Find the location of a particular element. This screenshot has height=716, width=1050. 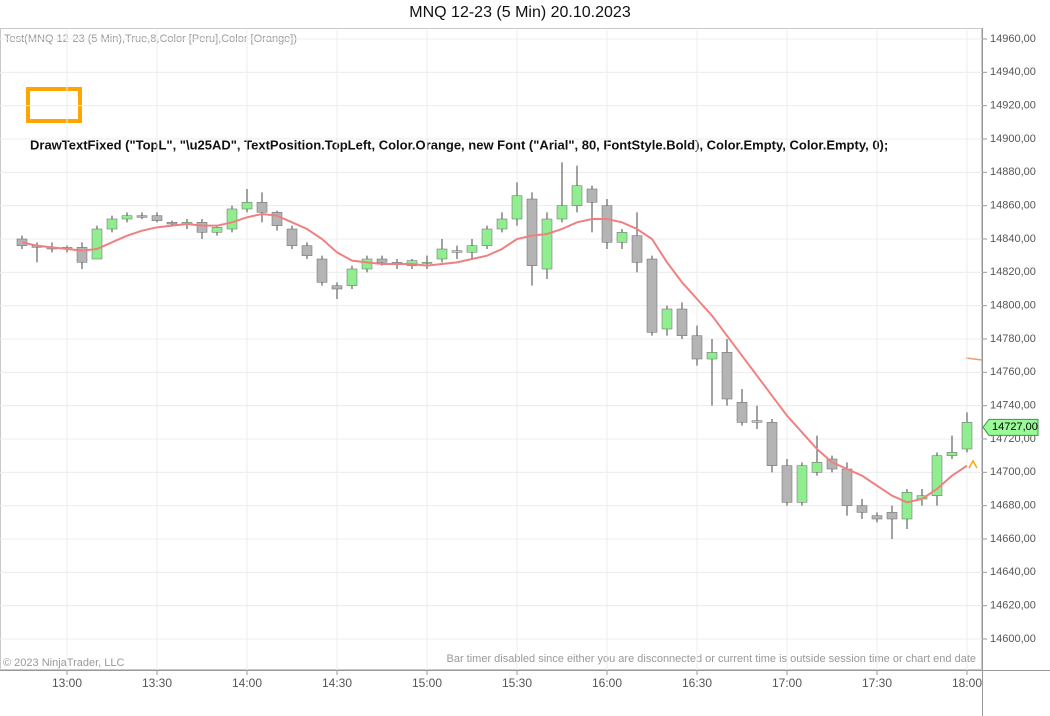

x-tick-label: 16:30 is located at coordinates (697, 683).